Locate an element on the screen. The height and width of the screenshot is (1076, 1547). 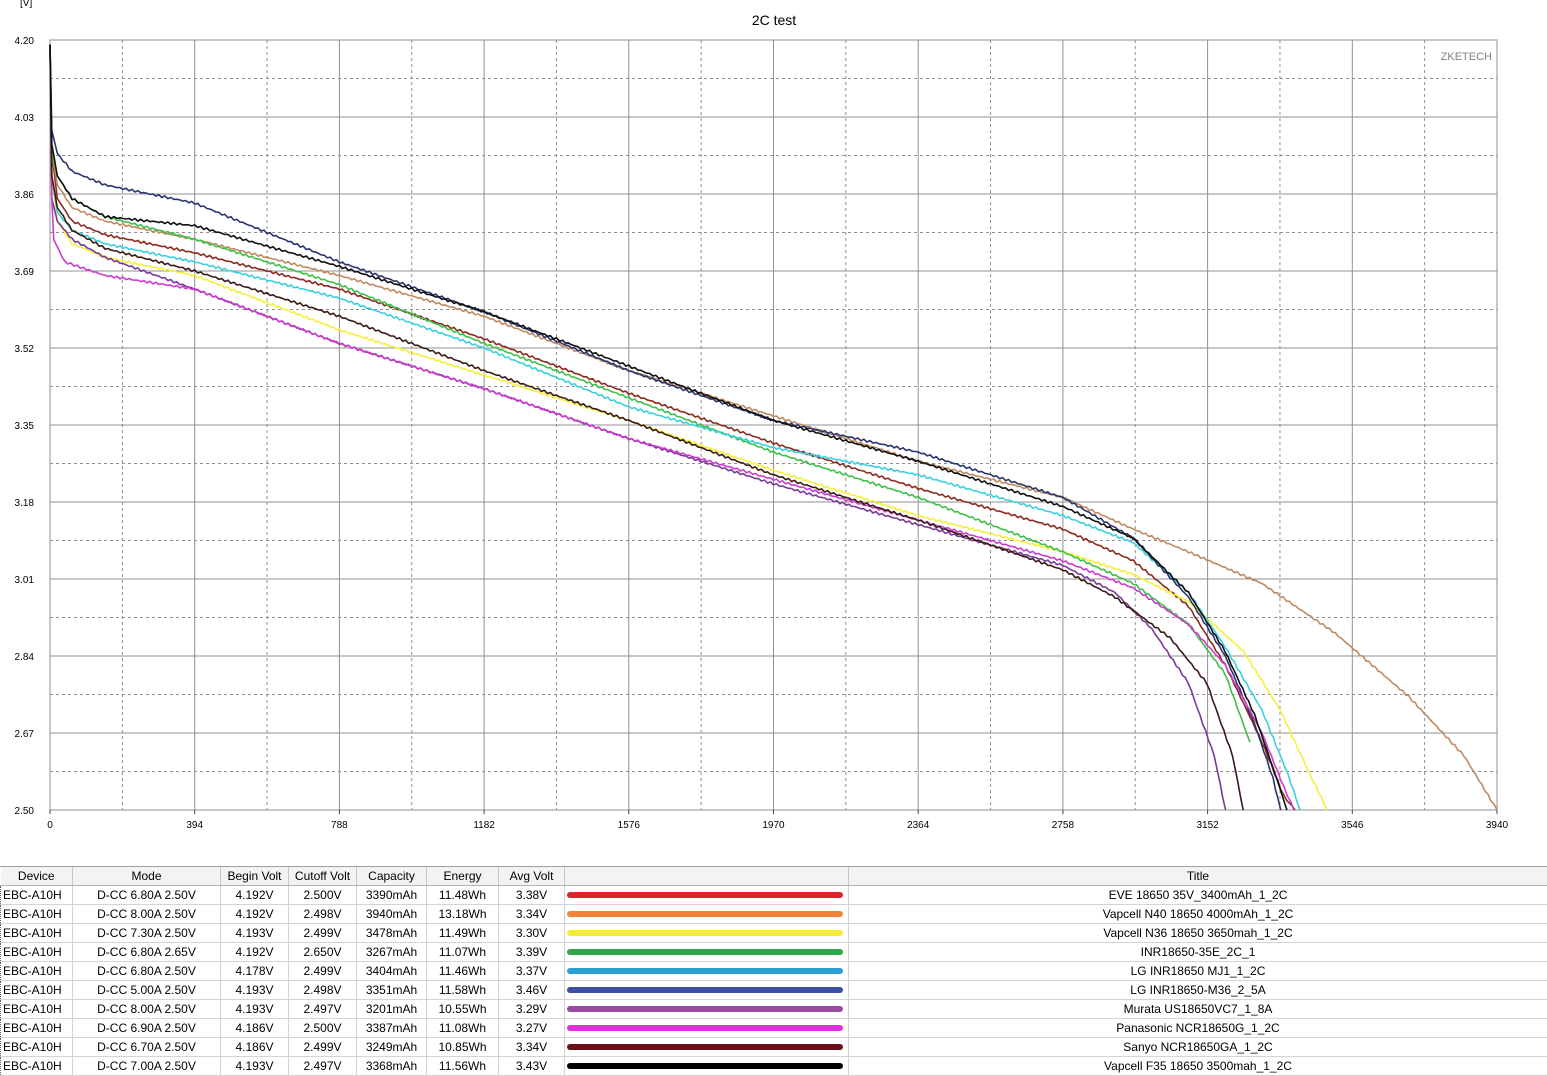
x-tick-label: 1182 is located at coordinates (484, 825).